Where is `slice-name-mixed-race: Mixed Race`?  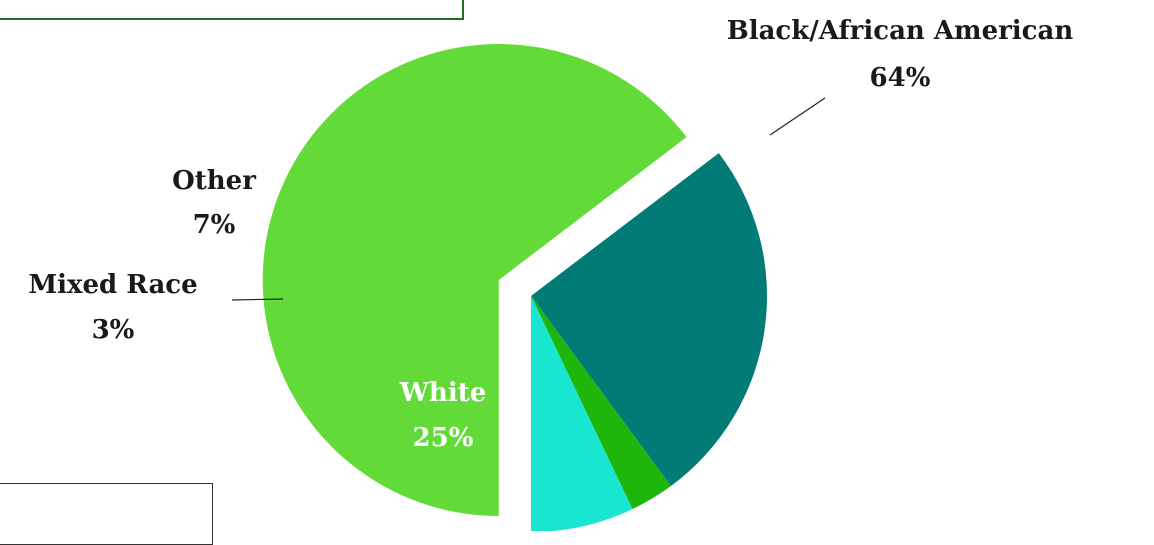 slice-name-mixed-race: Mixed Race is located at coordinates (112, 285).